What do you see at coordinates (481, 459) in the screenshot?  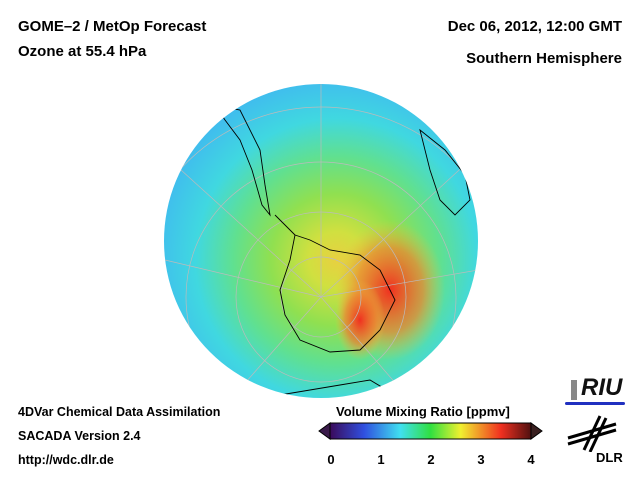 I see `colorbar-tick: 3` at bounding box center [481, 459].